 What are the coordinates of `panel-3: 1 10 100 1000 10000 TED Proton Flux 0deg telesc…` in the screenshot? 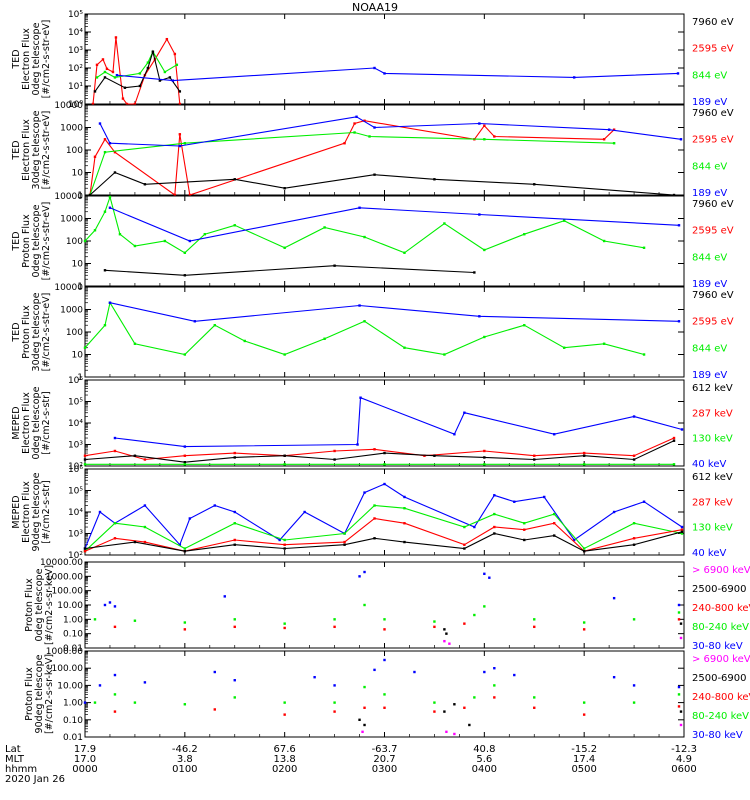 It's located at (372, 242).